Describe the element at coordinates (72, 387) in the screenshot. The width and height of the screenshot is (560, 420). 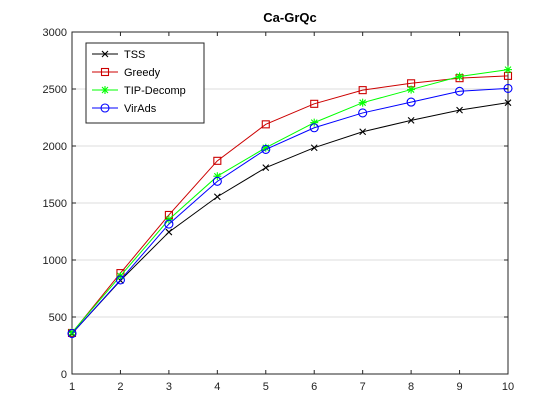
I see `x-tick-label: 1` at that location.